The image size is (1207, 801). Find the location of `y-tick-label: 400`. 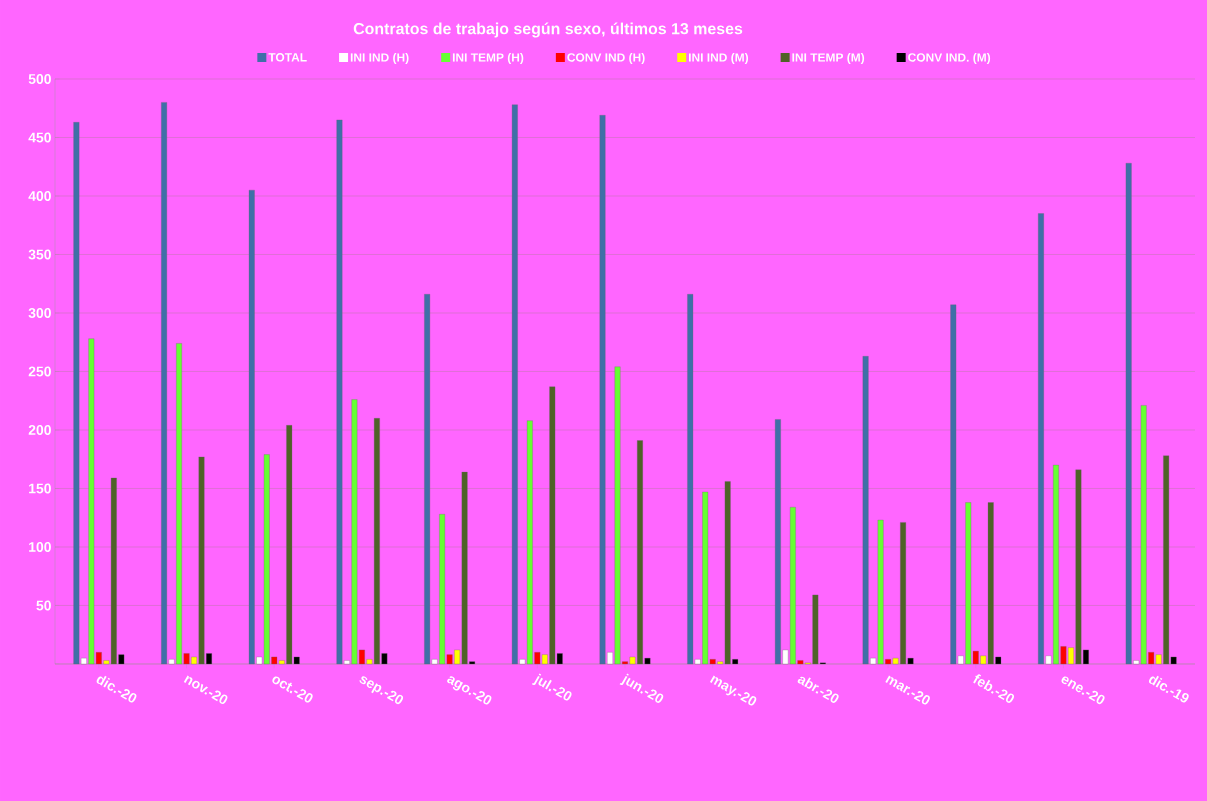

y-tick-label: 400 is located at coordinates (39, 196).